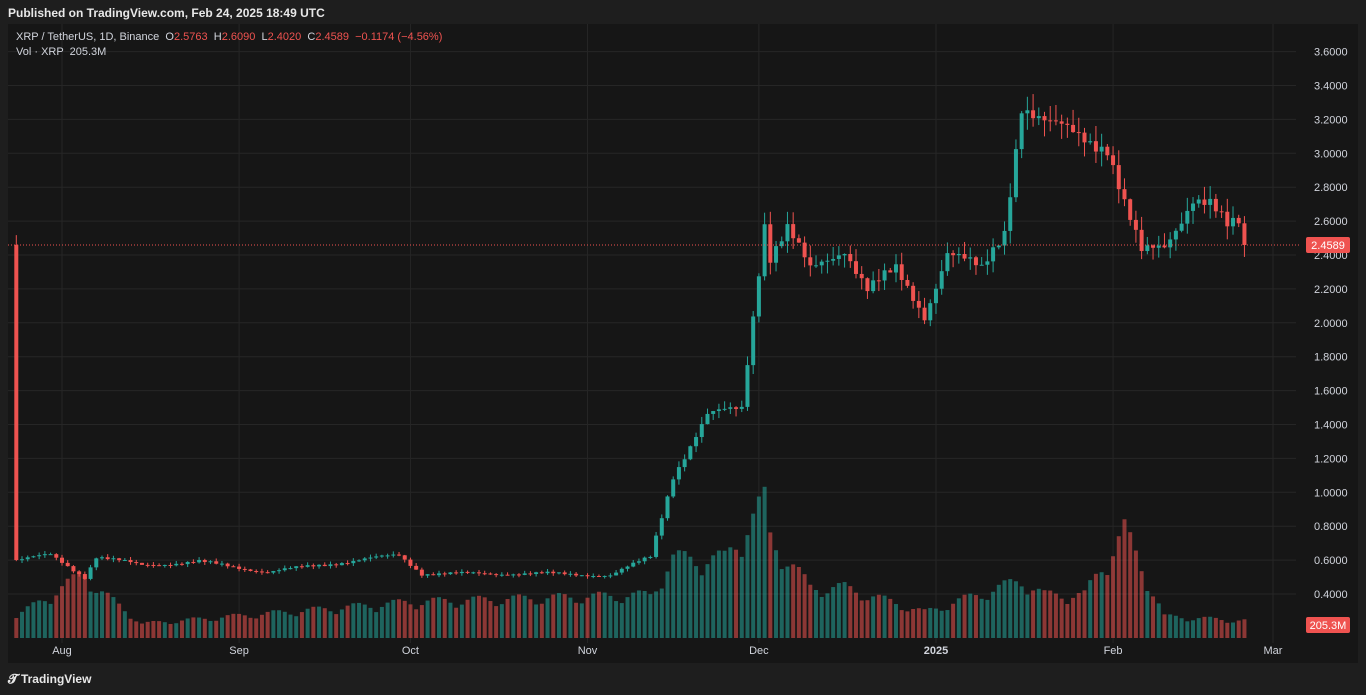  I want to click on x-tick-label: Dec, so click(759, 651).